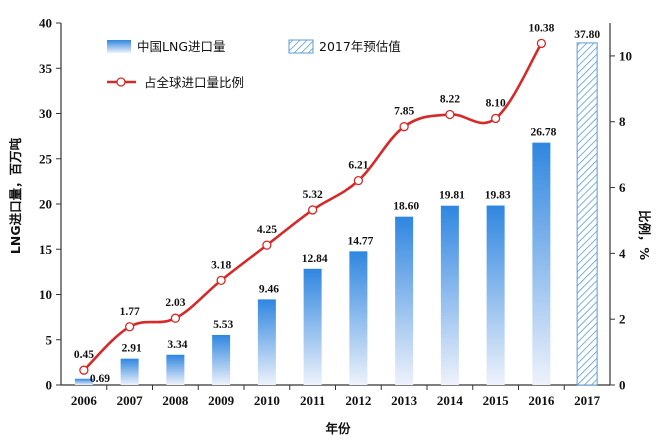 The image size is (661, 443). What do you see at coordinates (130, 312) in the screenshot?
I see `ratio-value-label: 1.77` at bounding box center [130, 312].